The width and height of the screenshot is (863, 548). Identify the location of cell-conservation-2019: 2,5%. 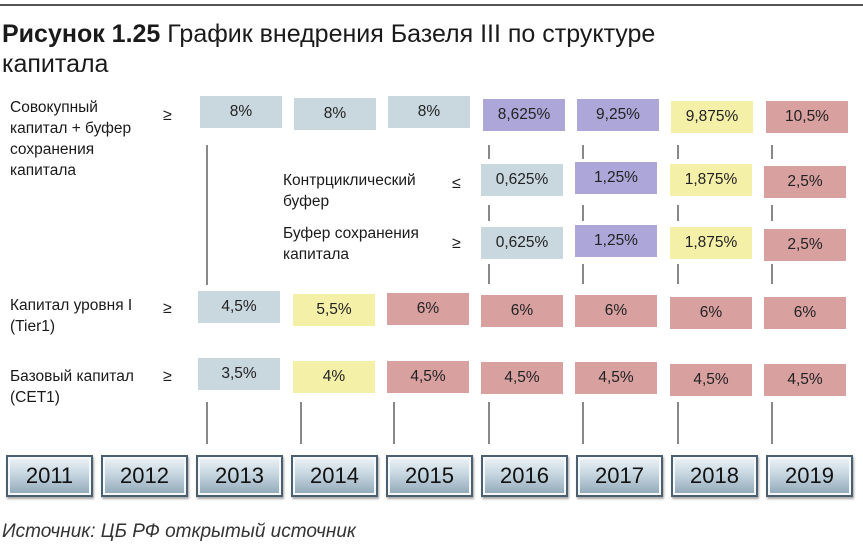
(805, 245).